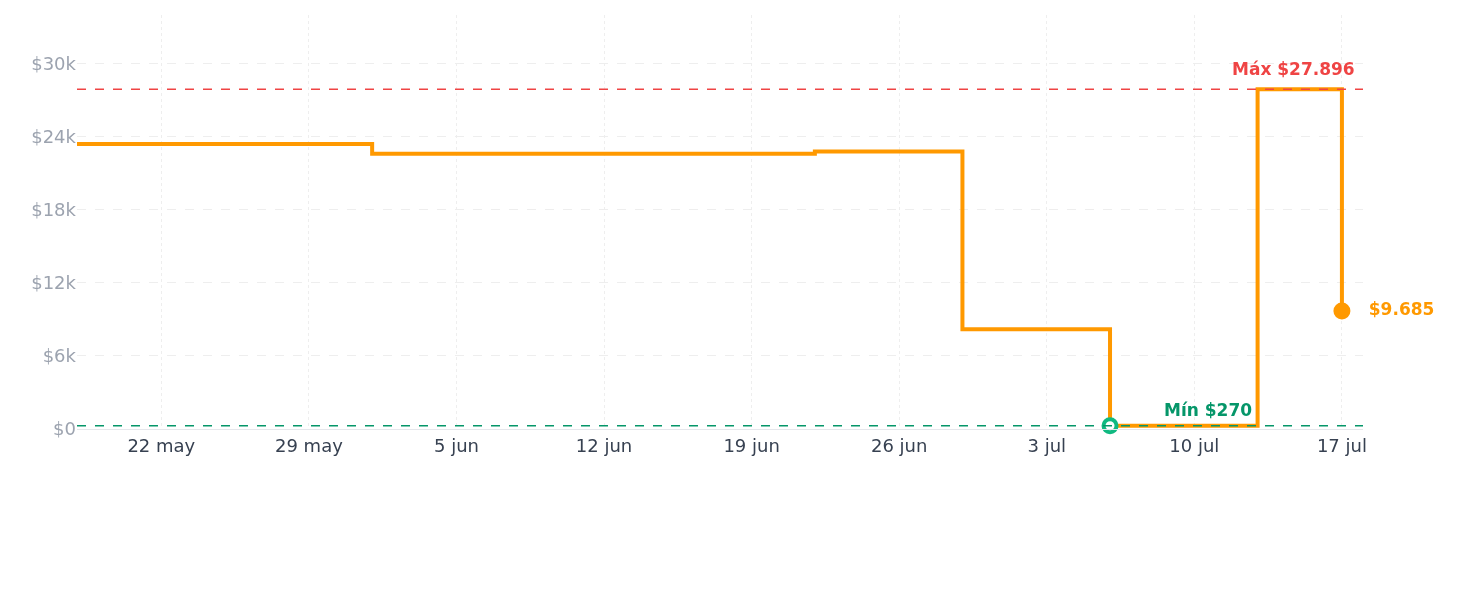 Image resolution: width=1465 pixels, height=607 pixels. Describe the element at coordinates (59, 356) in the screenshot. I see `y-tick-label: $6k` at that location.